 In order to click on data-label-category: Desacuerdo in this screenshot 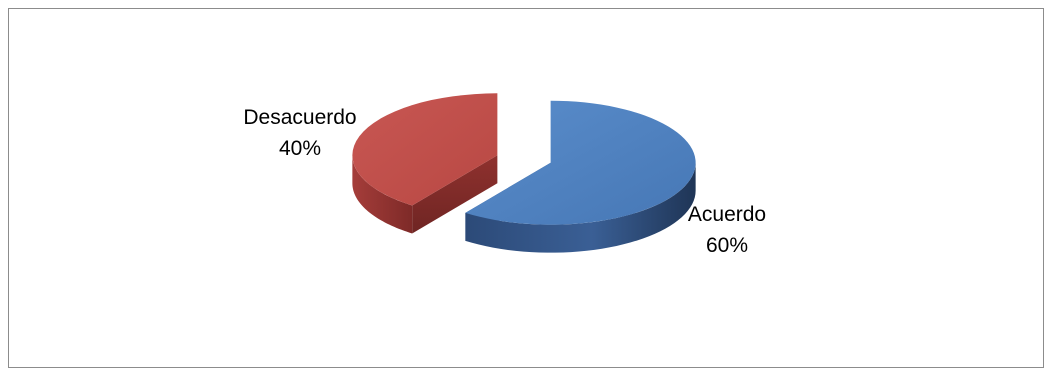, I will do `click(299, 117)`.